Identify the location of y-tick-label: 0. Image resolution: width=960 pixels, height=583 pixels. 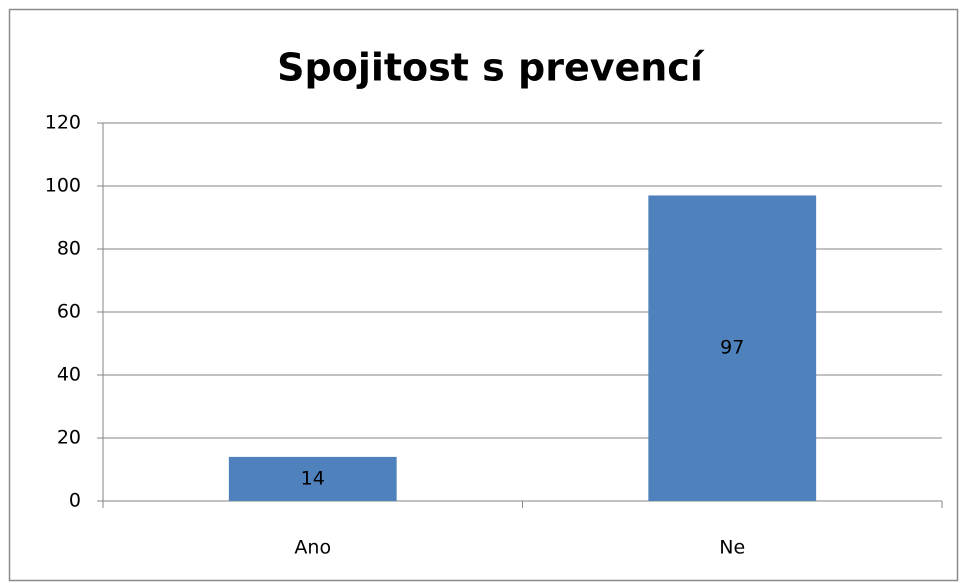
(75, 501).